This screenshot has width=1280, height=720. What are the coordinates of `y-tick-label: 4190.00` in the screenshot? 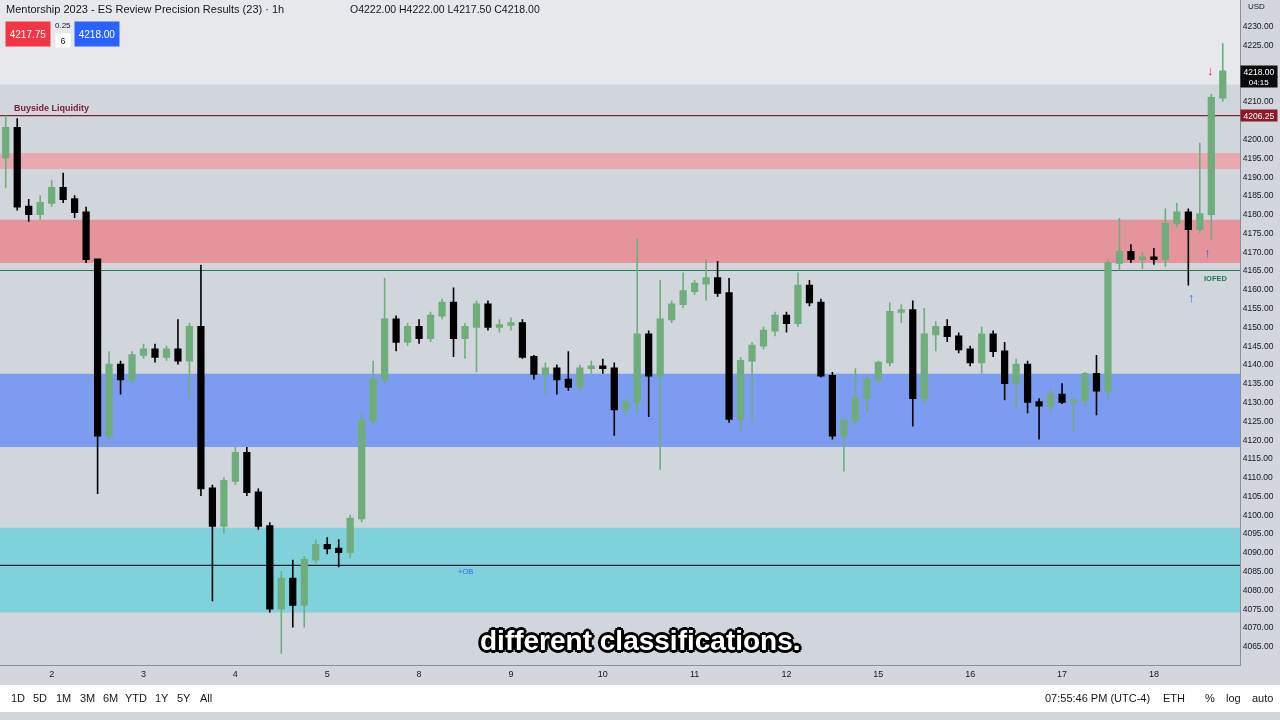 It's located at (1258, 176).